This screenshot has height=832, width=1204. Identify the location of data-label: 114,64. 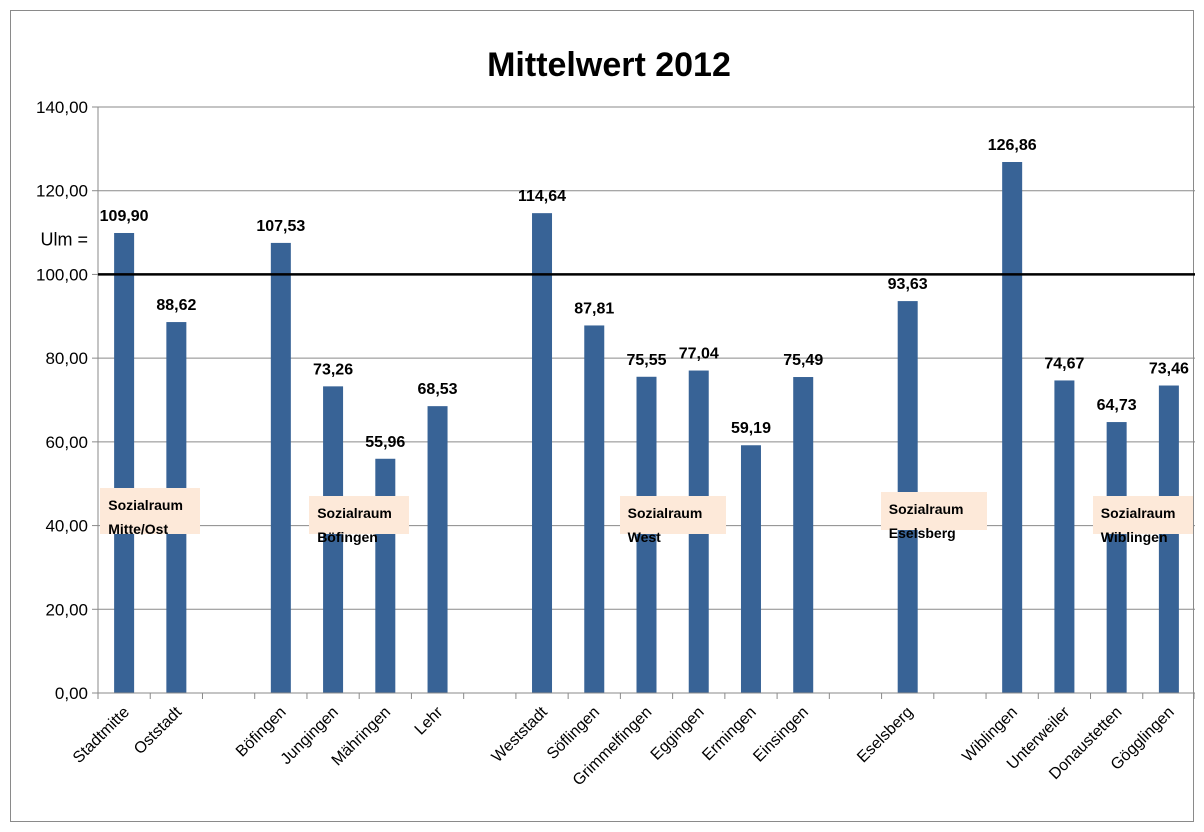
(542, 196).